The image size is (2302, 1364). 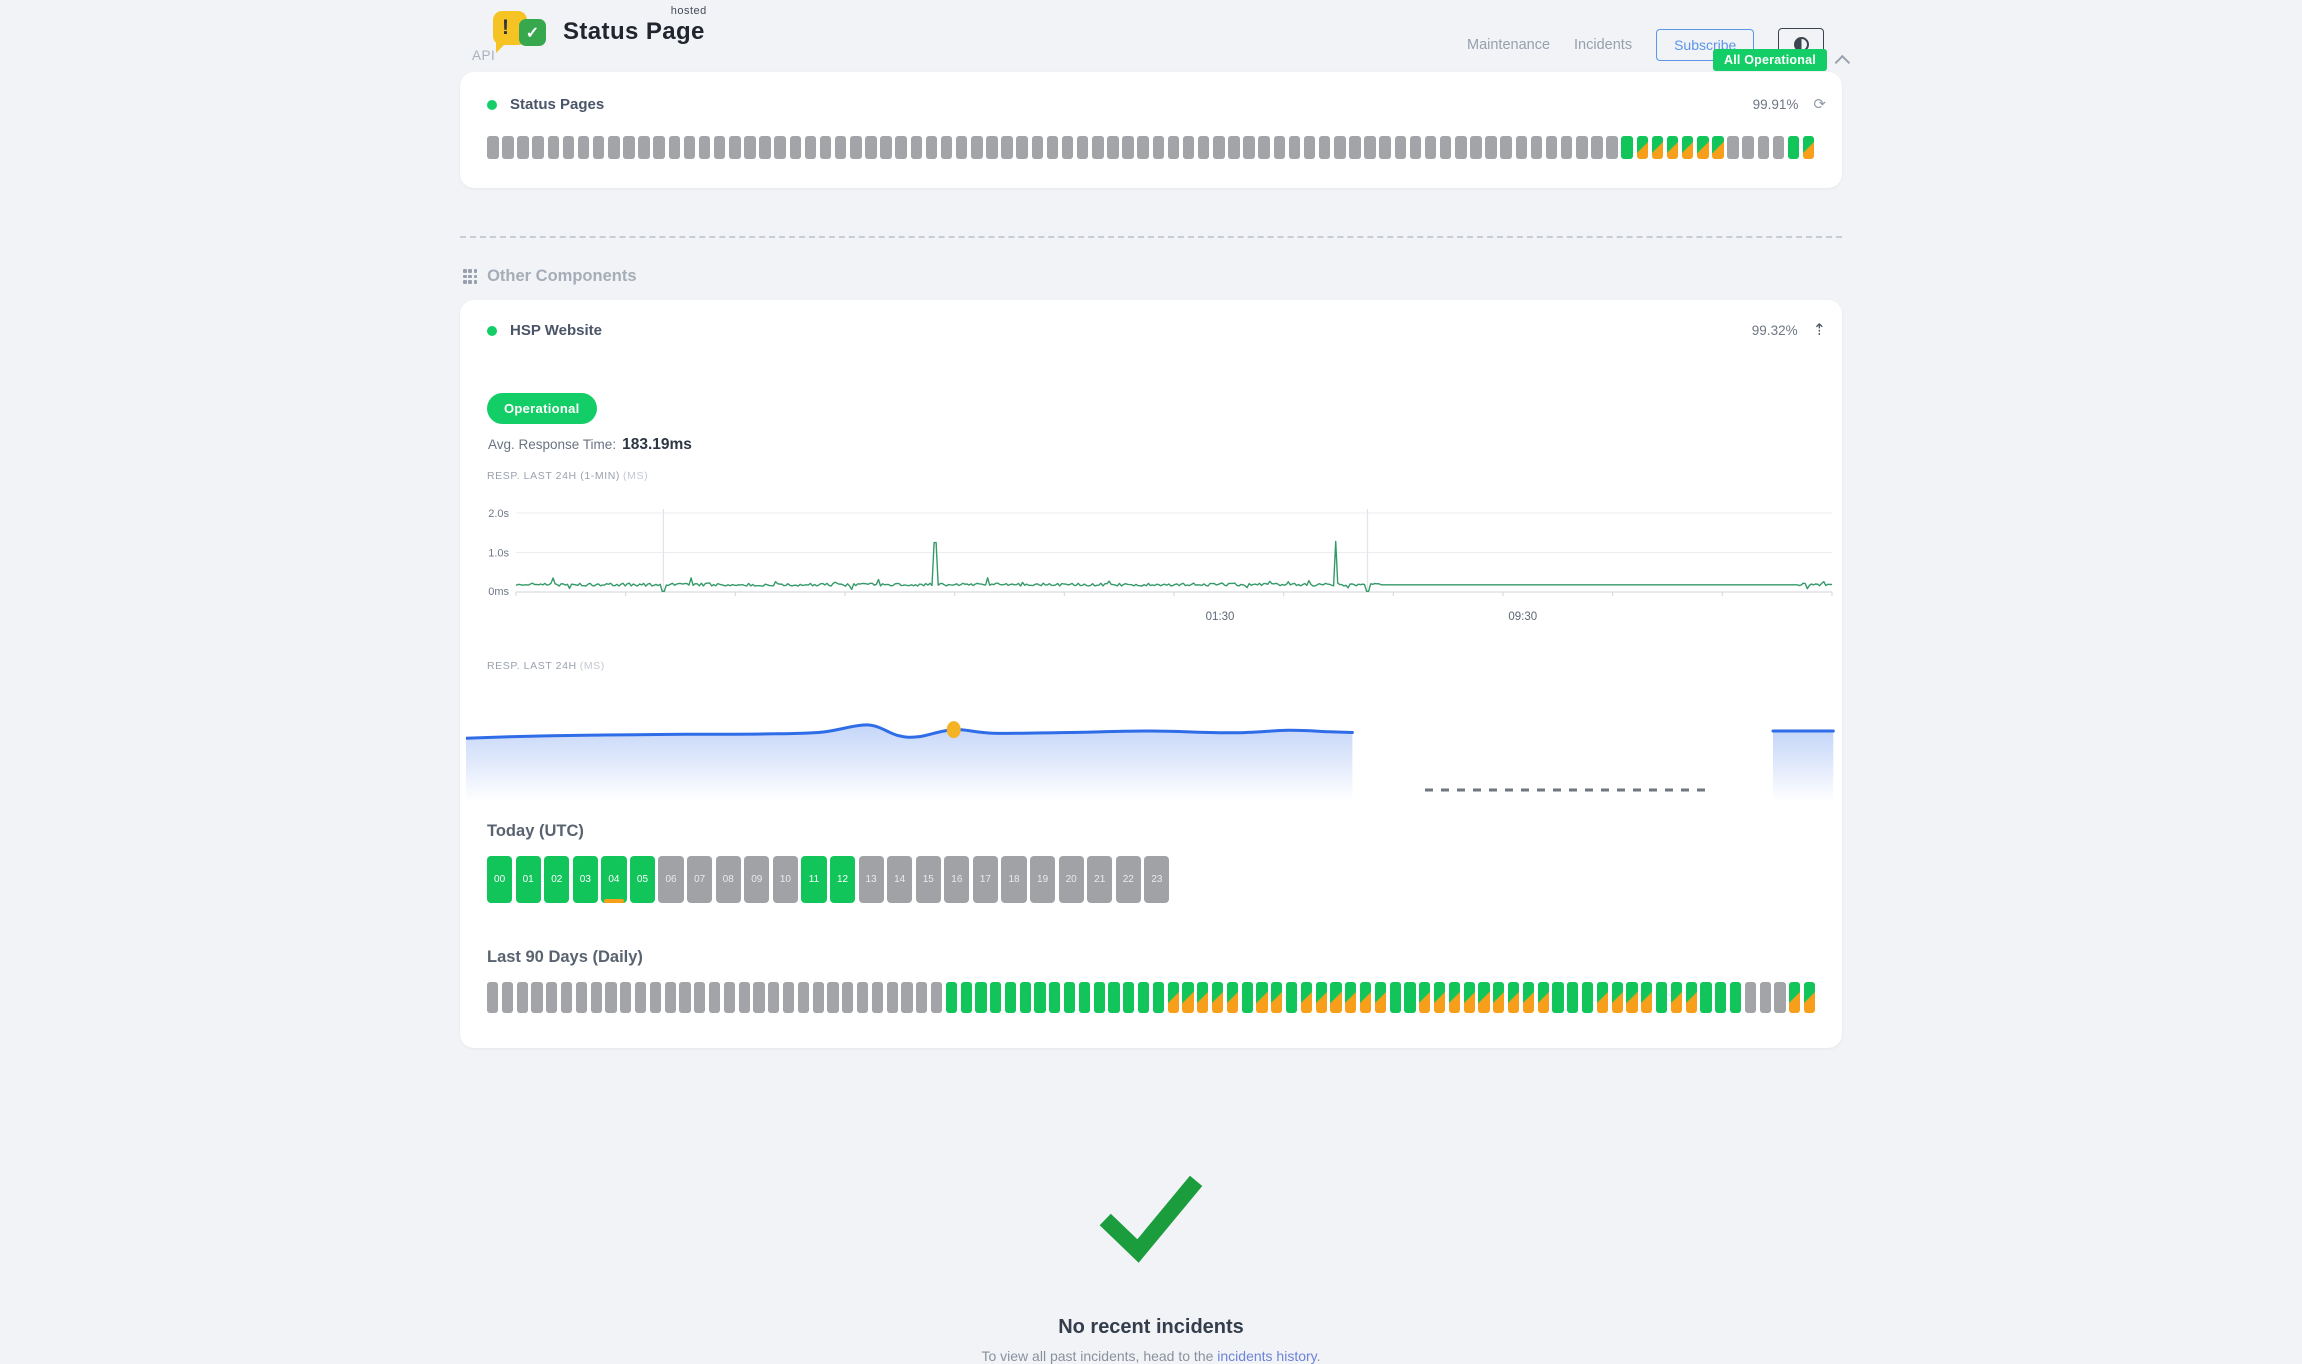 I want to click on hour-cell-18: 18, so click(x=1014, y=879).